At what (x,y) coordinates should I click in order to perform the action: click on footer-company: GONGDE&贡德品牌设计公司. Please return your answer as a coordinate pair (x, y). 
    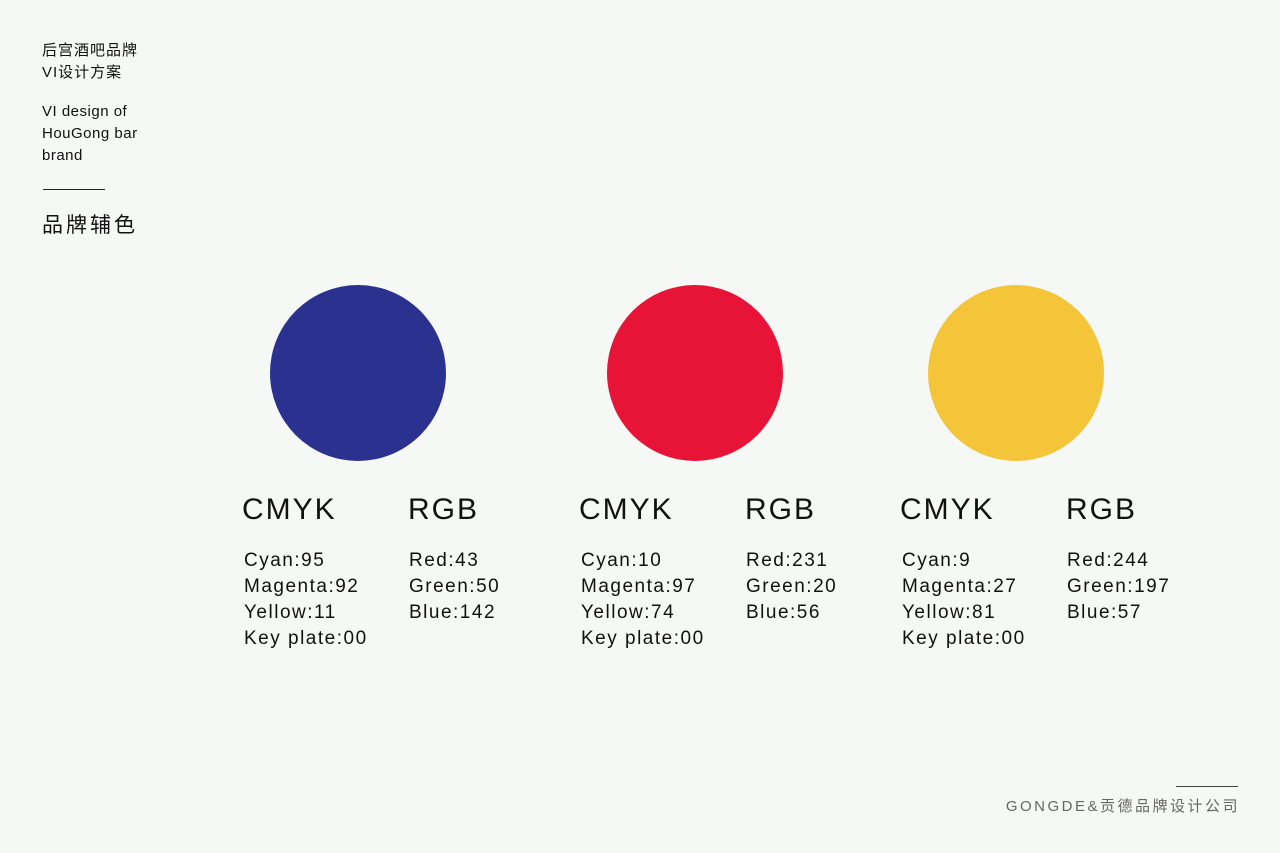
    Looking at the image, I should click on (1122, 806).